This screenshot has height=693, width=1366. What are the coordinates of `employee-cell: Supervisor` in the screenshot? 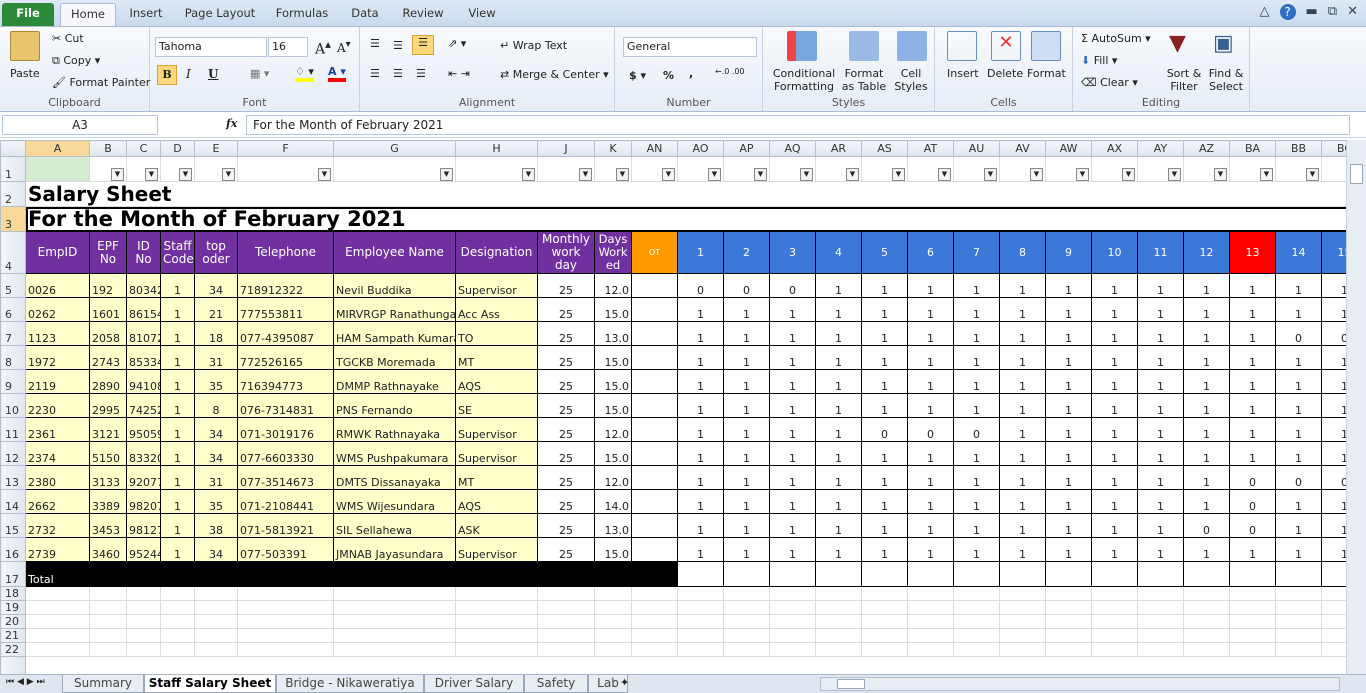 It's located at (496, 285).